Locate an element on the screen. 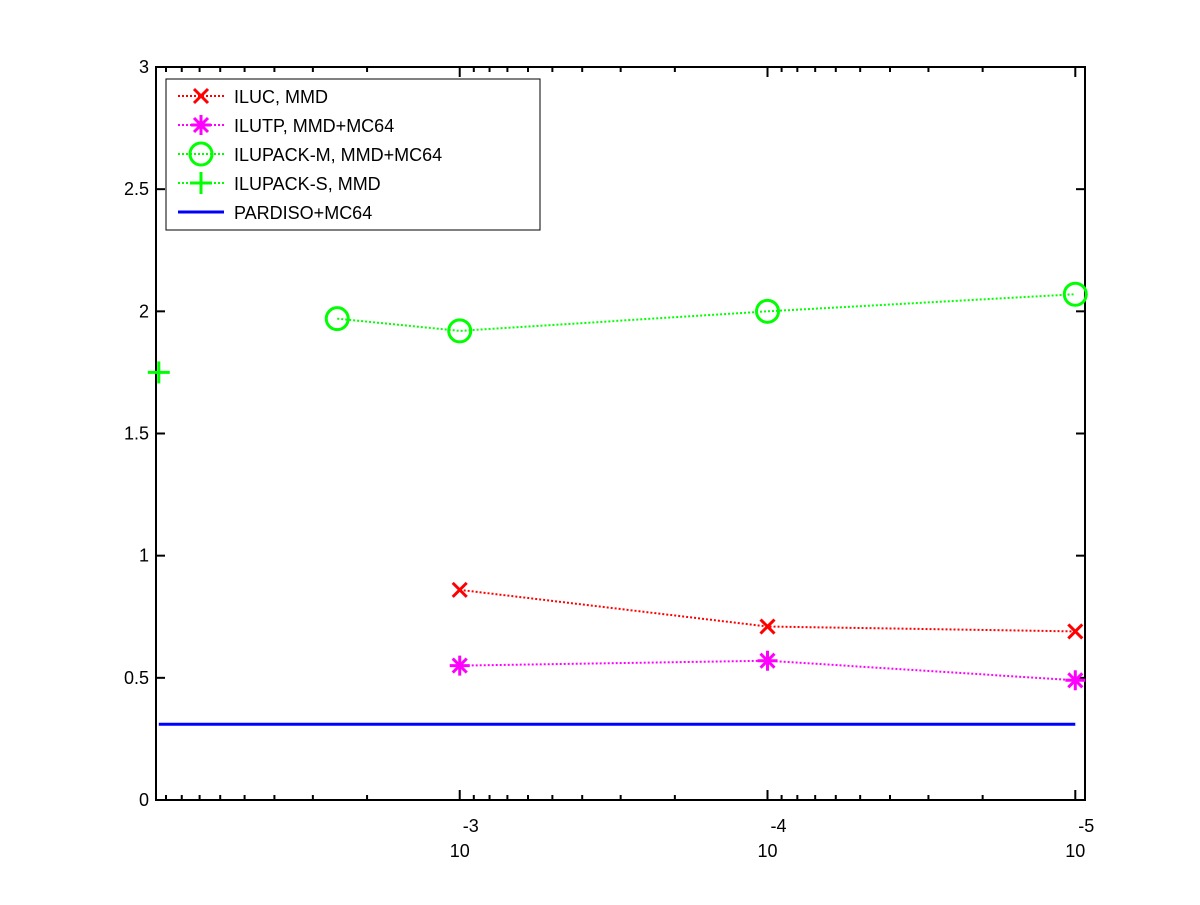  legend-box is located at coordinates (353, 154).